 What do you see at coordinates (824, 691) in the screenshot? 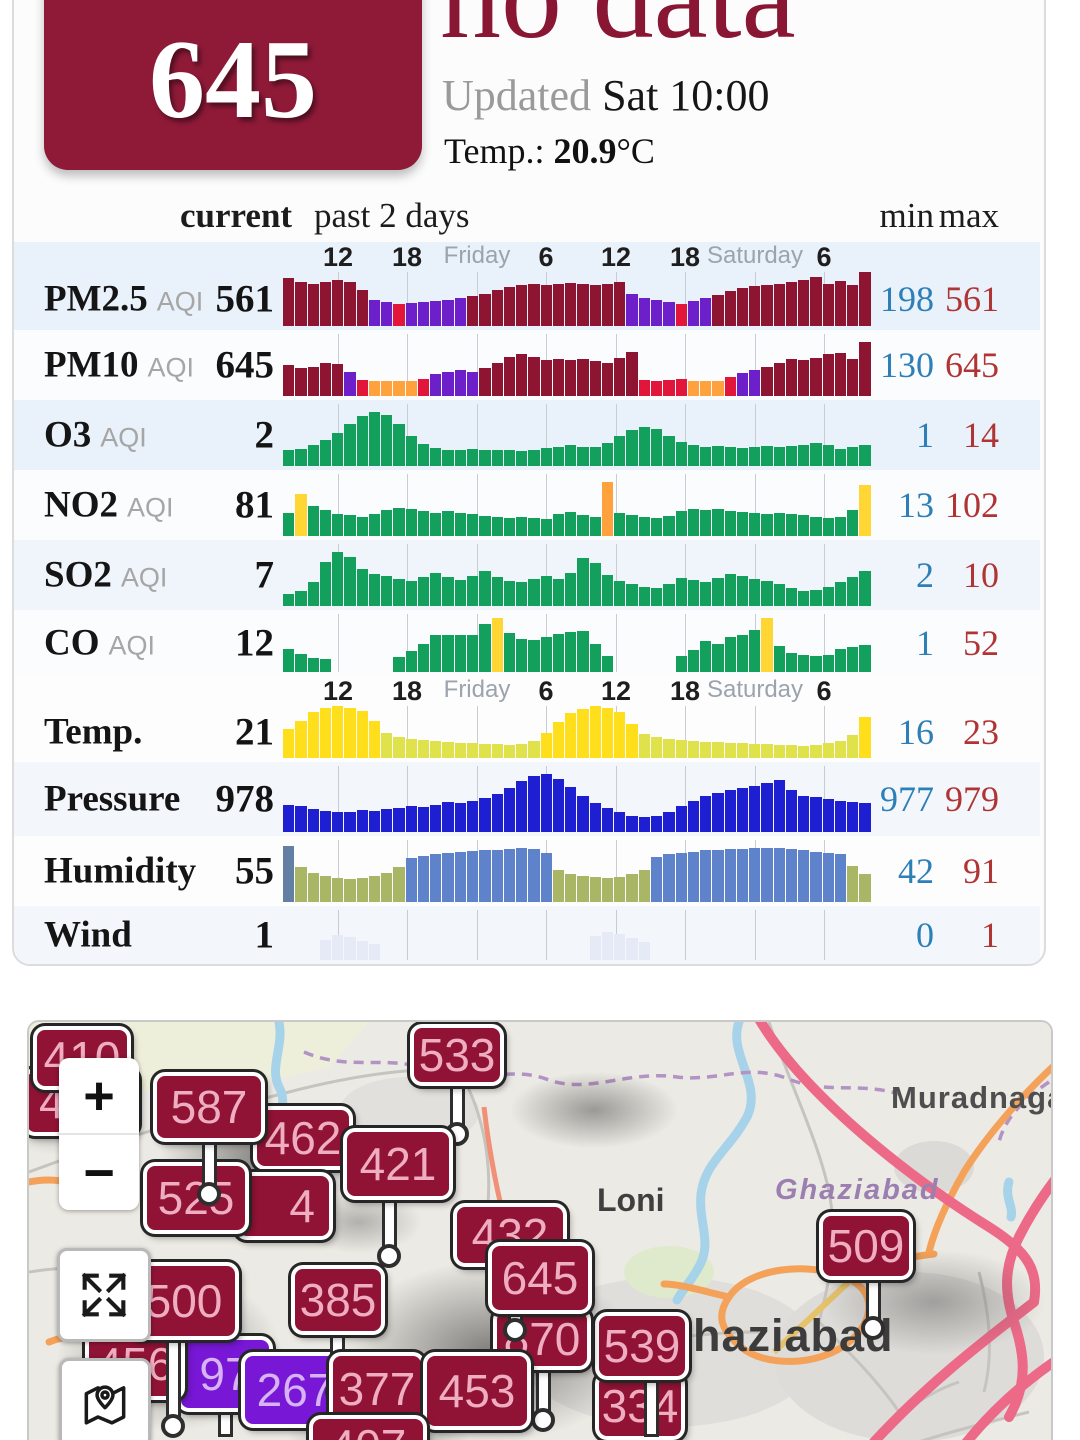
I see `time-tick: 6` at bounding box center [824, 691].